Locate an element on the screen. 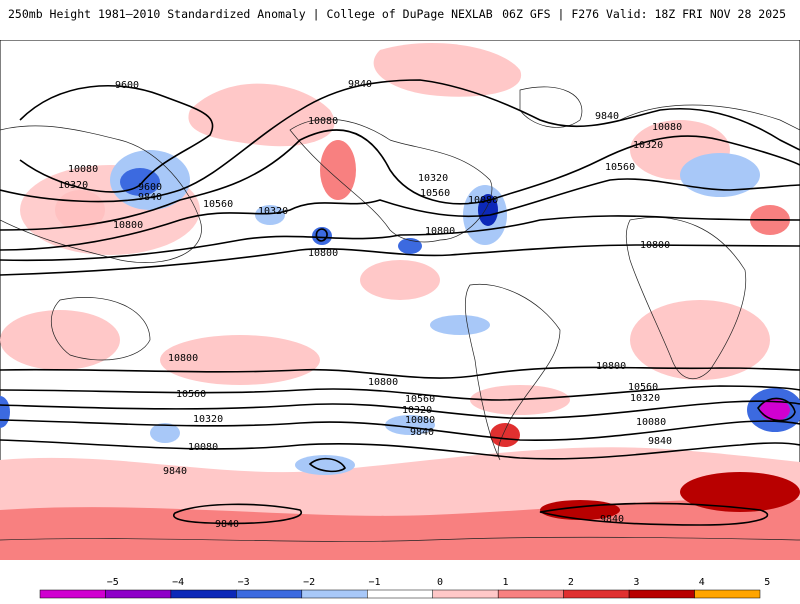 Image resolution: width=800 pixels, height=604 pixels. anomaly-low-s-pacific is located at coordinates (410, 425).